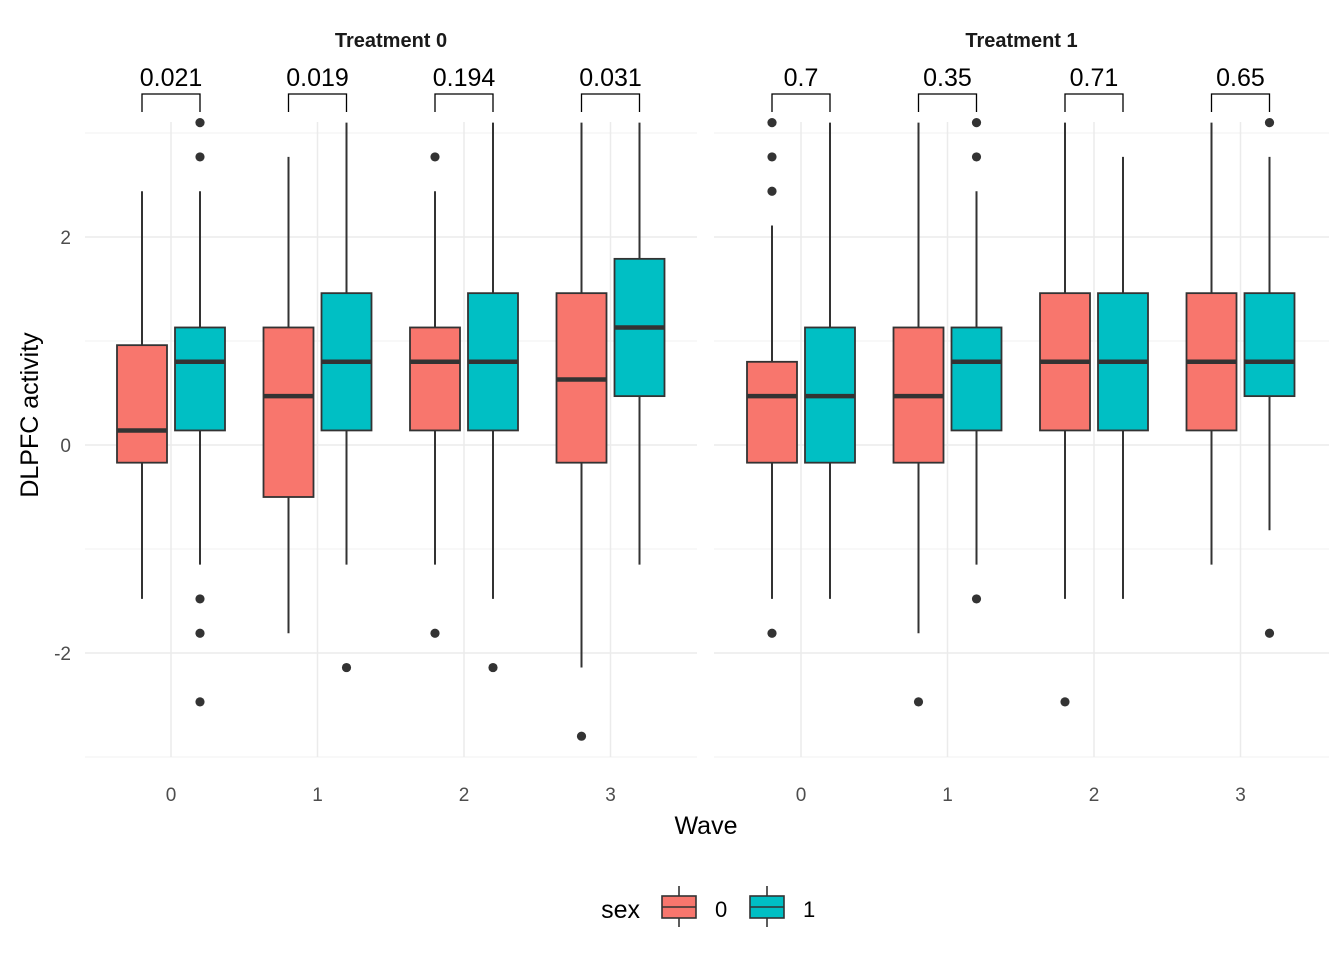  Describe the element at coordinates (706, 826) in the screenshot. I see `x-axis-title: Wave` at that location.